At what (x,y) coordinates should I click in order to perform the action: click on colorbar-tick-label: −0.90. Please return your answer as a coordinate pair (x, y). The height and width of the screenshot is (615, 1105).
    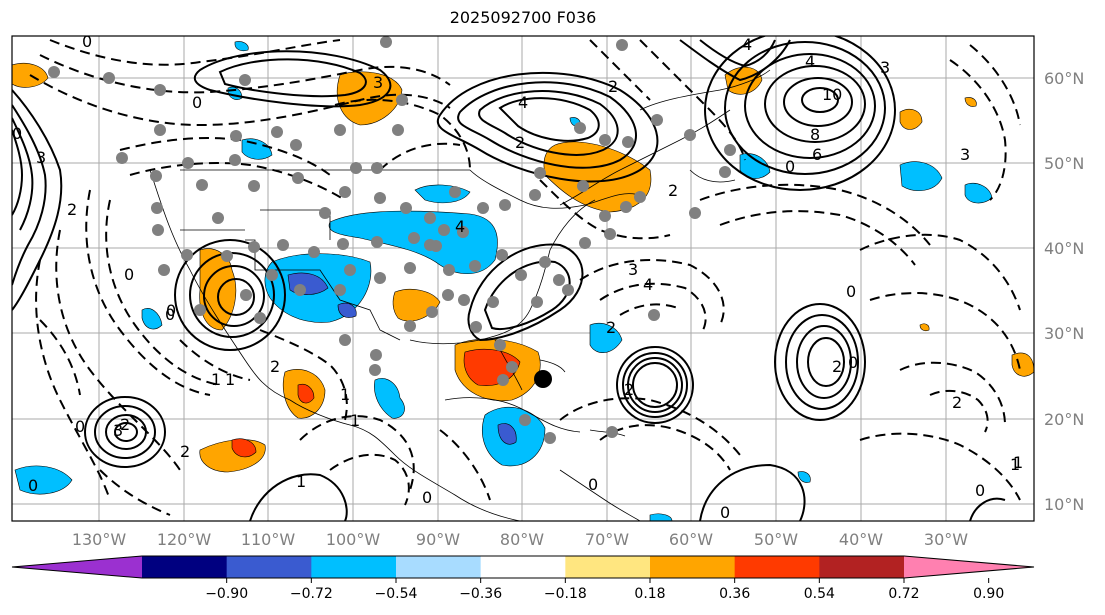
    Looking at the image, I should click on (226, 594).